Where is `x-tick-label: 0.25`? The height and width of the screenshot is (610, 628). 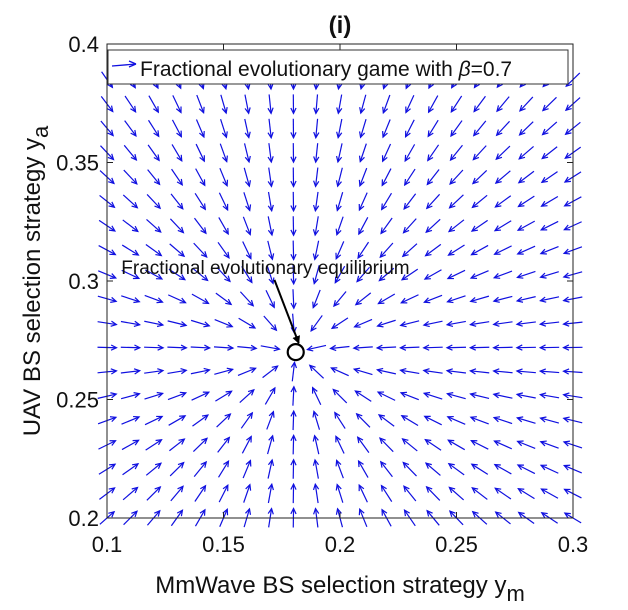 x-tick-label: 0.25 is located at coordinates (456, 544).